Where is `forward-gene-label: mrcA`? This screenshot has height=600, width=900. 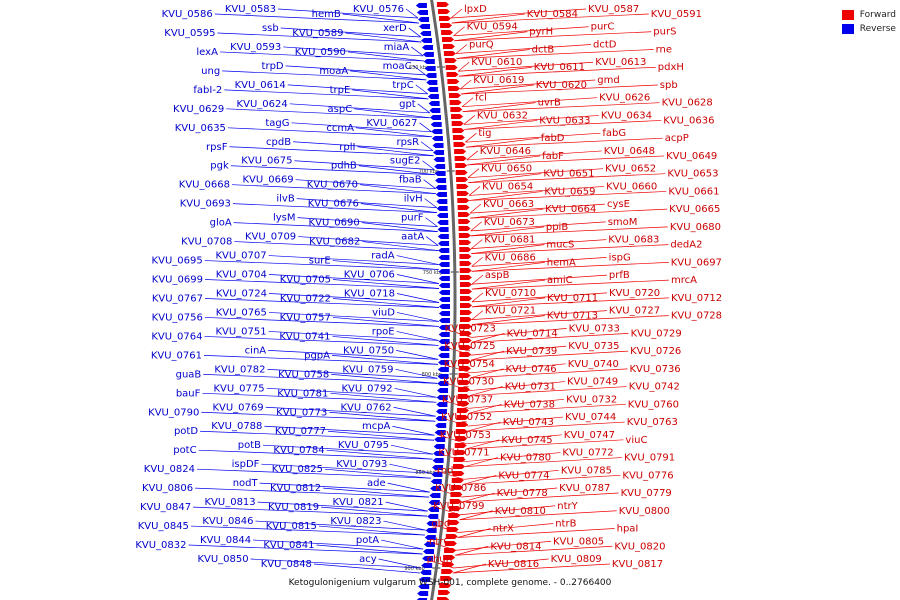 forward-gene-label: mrcA is located at coordinates (684, 280).